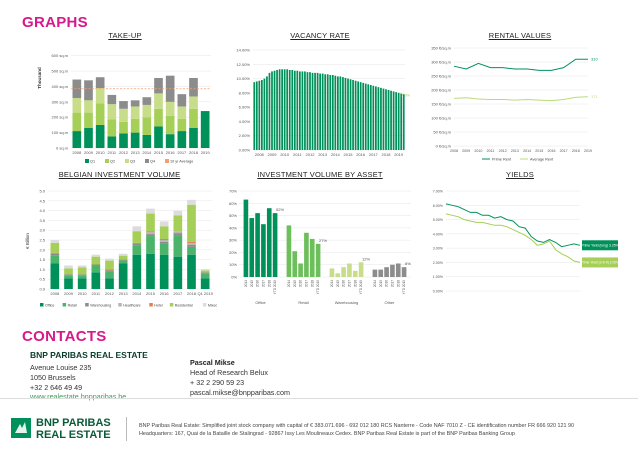  Describe the element at coordinates (240, 392) in the screenshot. I see `person-email: pascal.mikse@bnpparibas.com` at that location.